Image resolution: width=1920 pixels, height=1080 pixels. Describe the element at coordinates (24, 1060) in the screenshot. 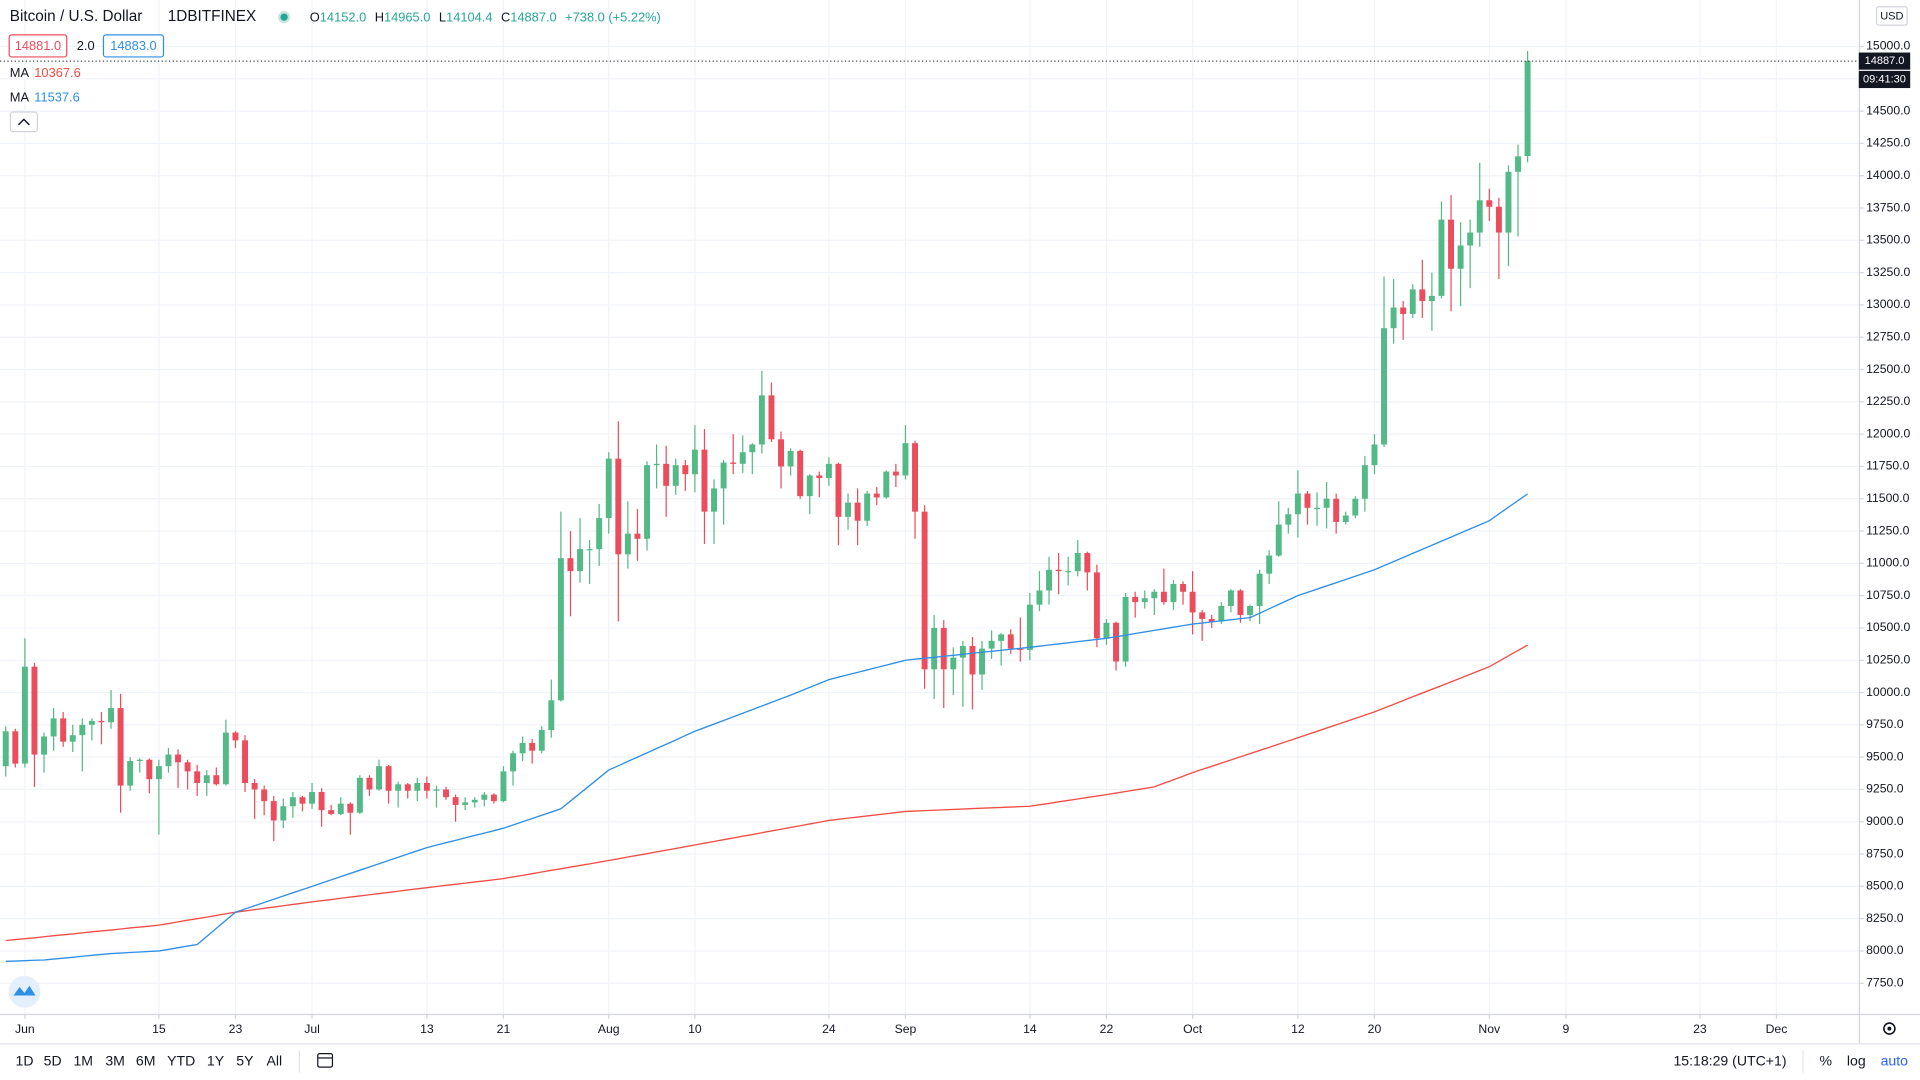

I see `range-button: 1D` at that location.